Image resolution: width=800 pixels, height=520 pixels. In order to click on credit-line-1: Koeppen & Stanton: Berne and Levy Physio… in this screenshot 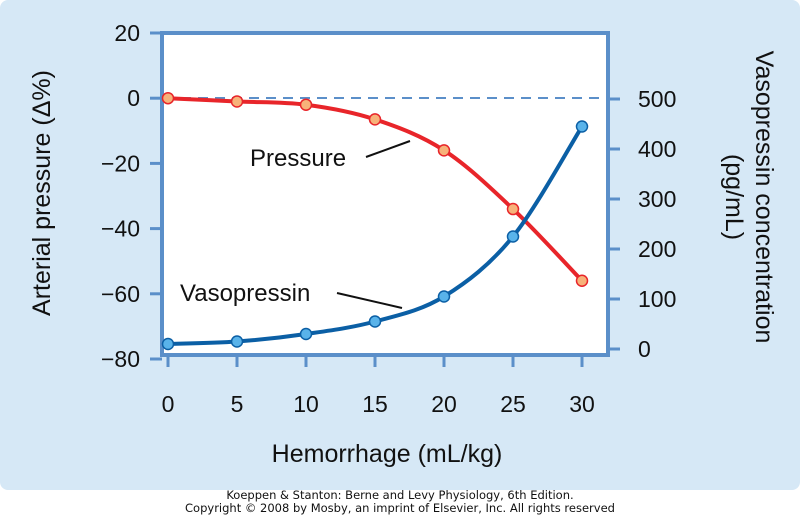, I will do `click(399, 495)`.